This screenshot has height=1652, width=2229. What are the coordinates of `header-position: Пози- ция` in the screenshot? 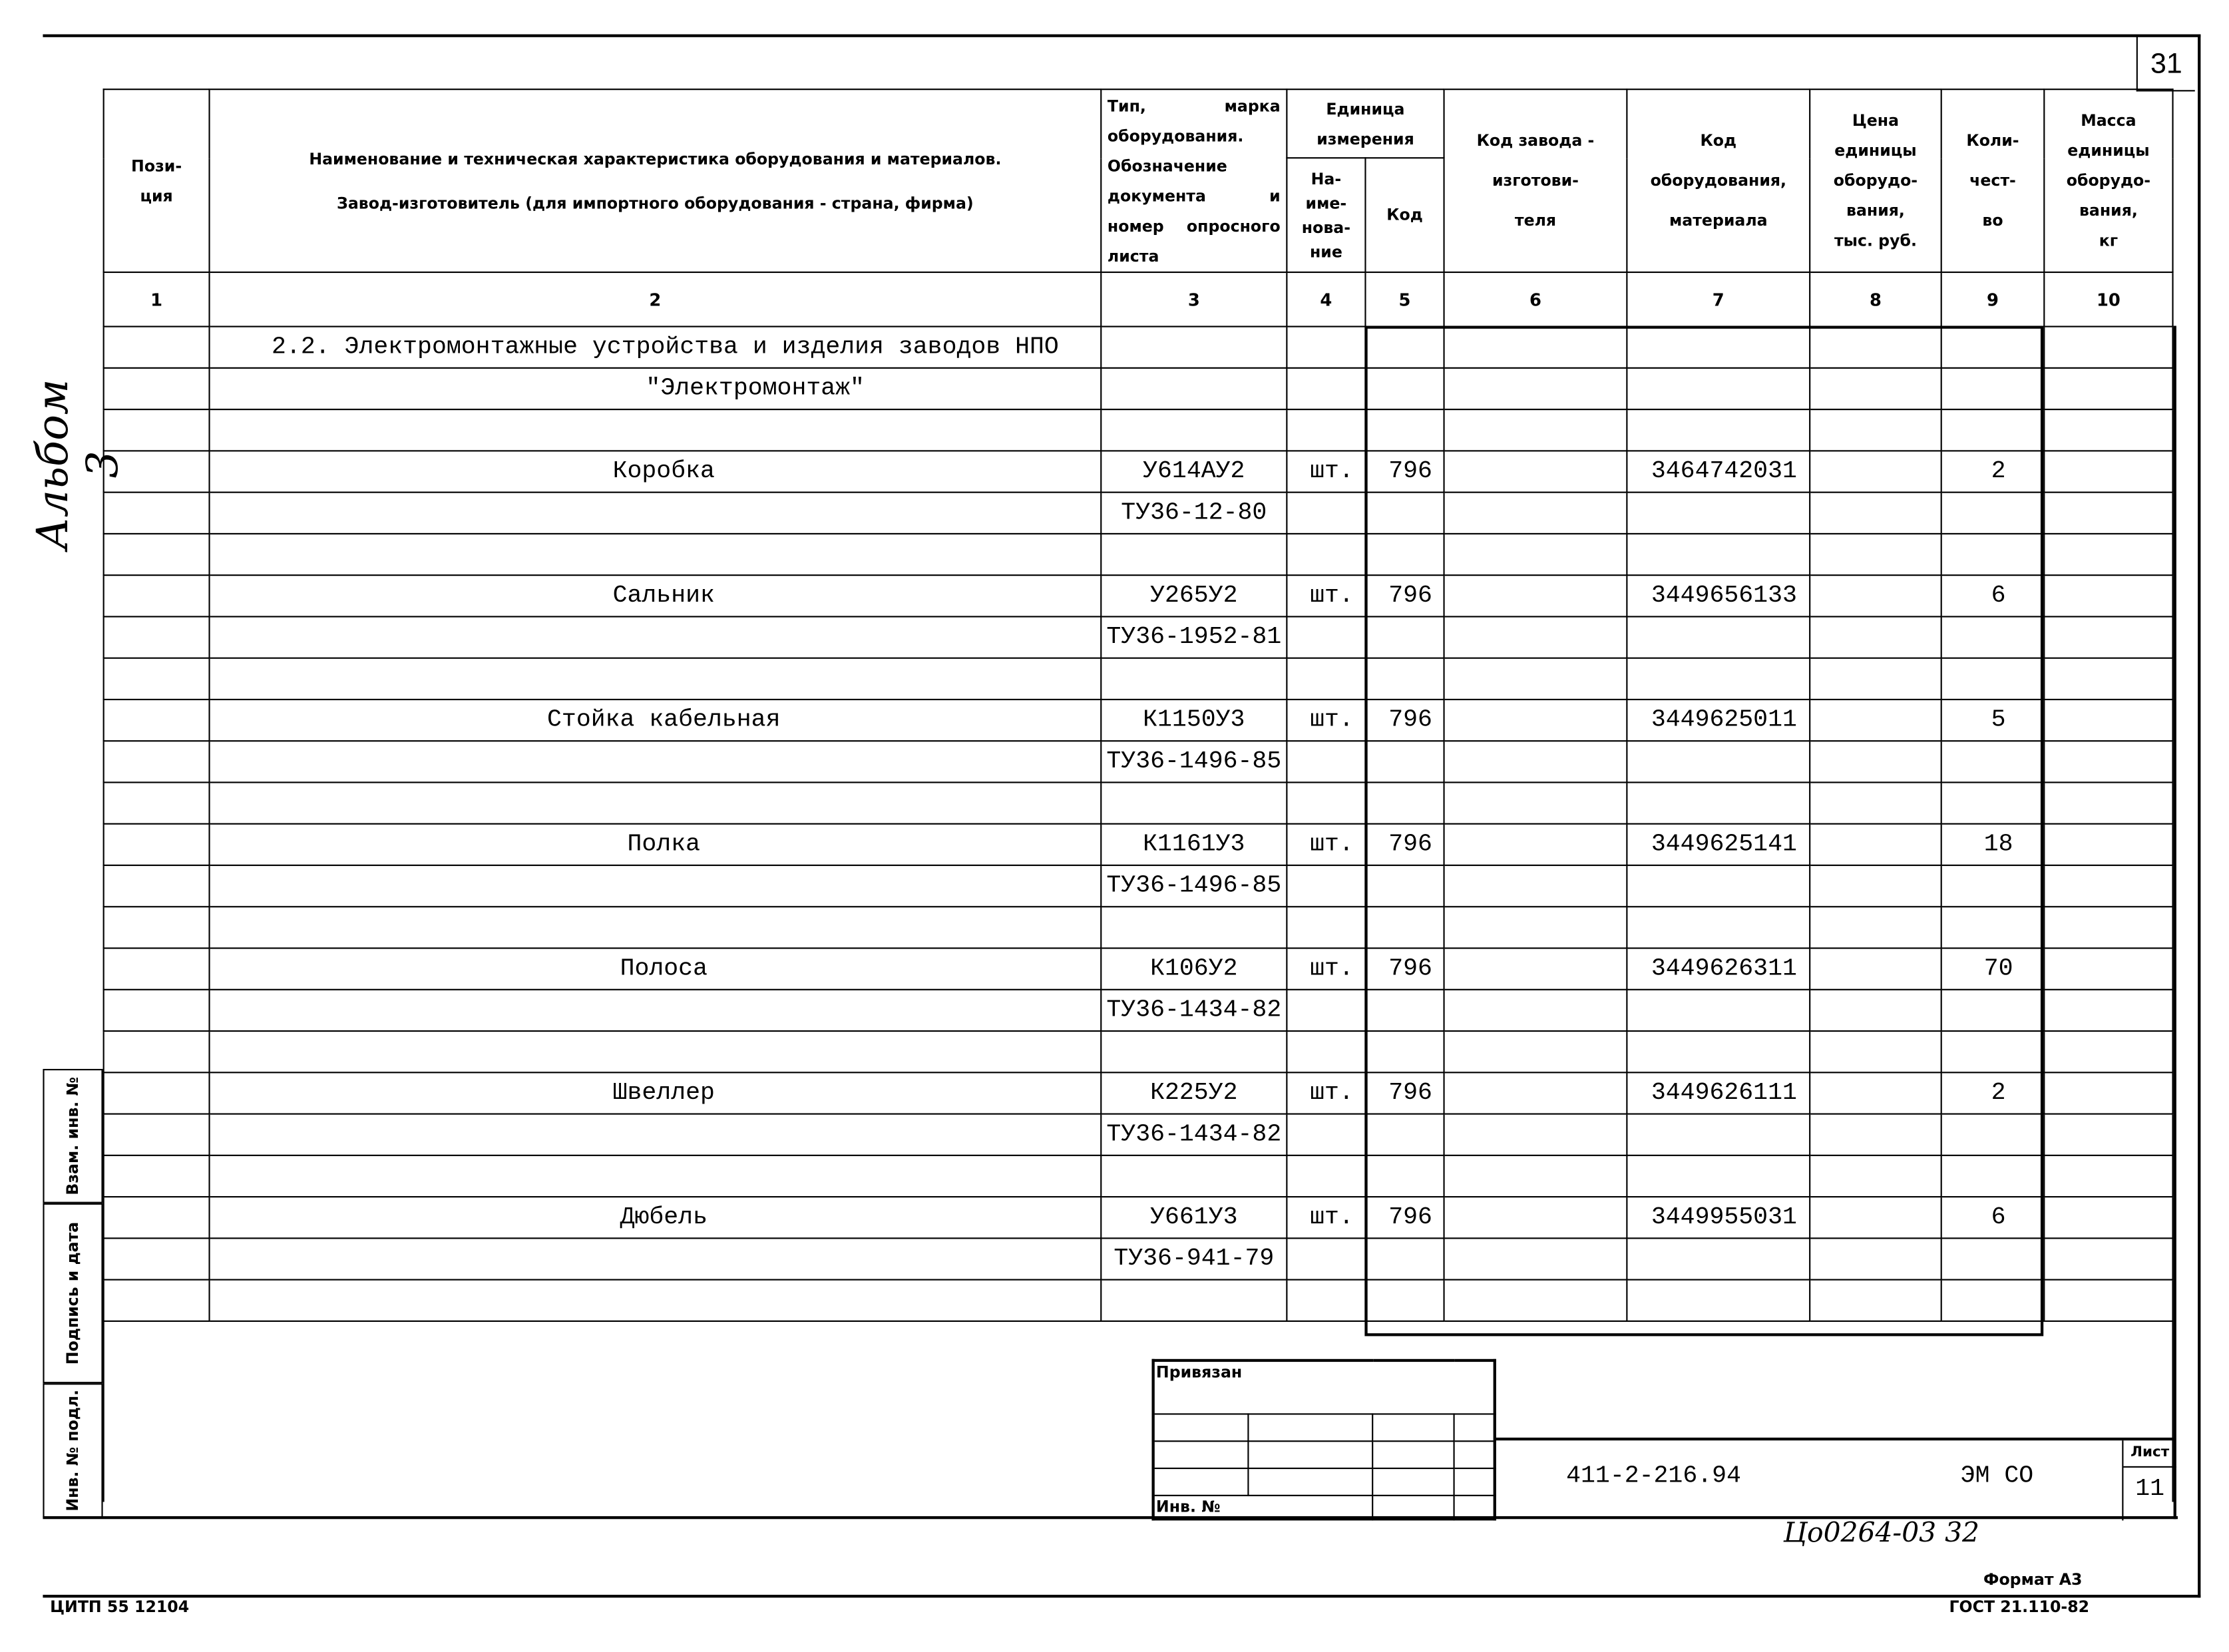 It's located at (156, 181).